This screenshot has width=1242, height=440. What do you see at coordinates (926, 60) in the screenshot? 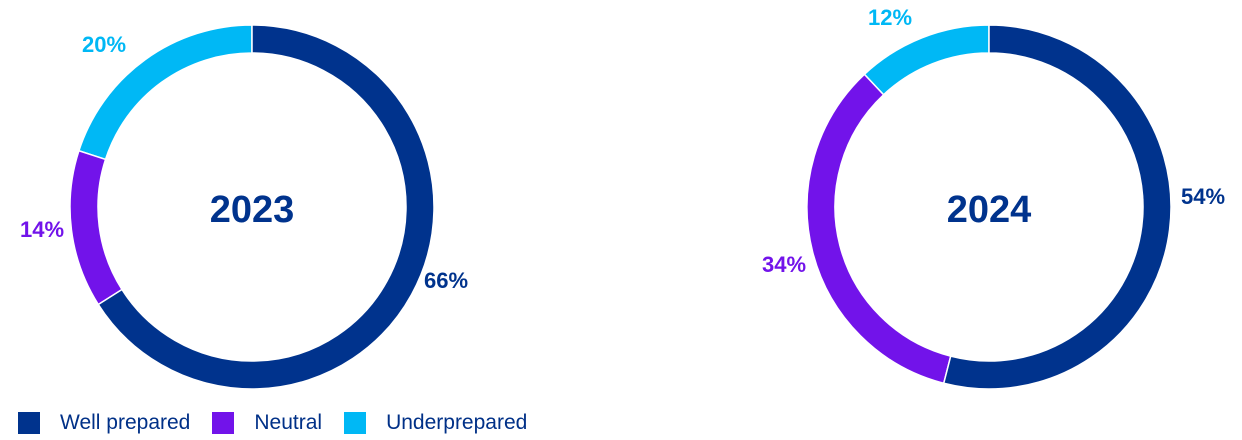
I see `slice-underprepared-2024` at bounding box center [926, 60].